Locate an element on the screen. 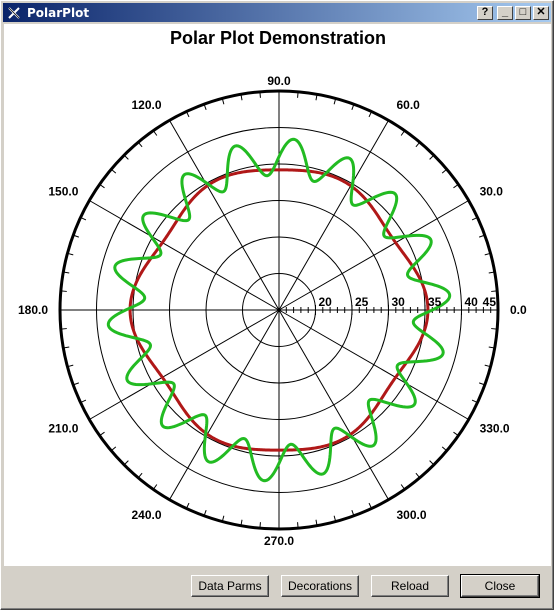 Image resolution: width=554 pixels, height=610 pixels. close-window-button: ✕ is located at coordinates (541, 12).